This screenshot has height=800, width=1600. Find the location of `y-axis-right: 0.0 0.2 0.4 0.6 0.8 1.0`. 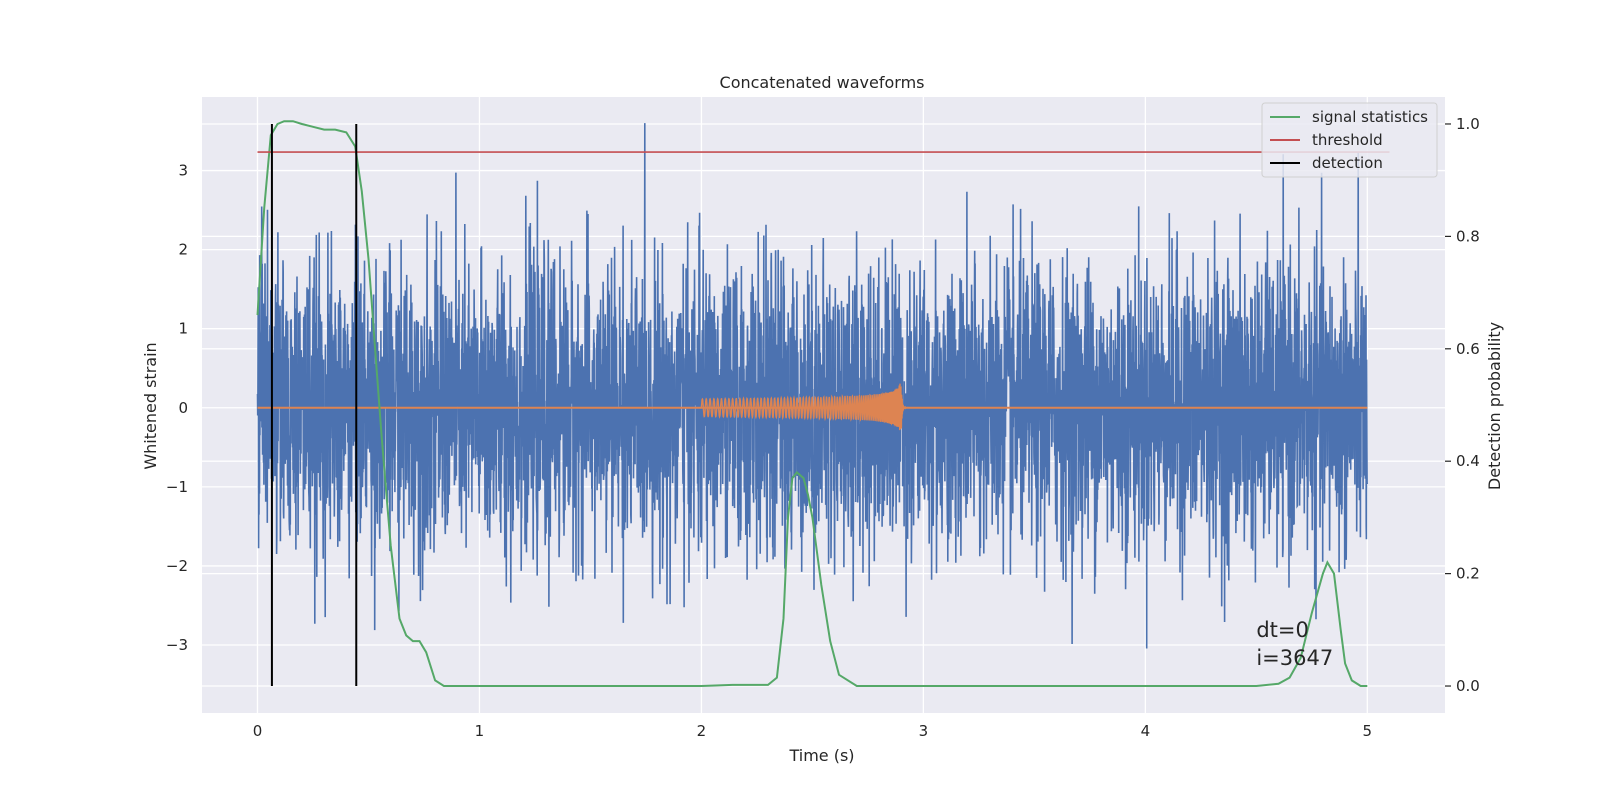

y-axis-right: 0.0 0.2 0.4 0.6 0.8 1.0 is located at coordinates (1462, 405).